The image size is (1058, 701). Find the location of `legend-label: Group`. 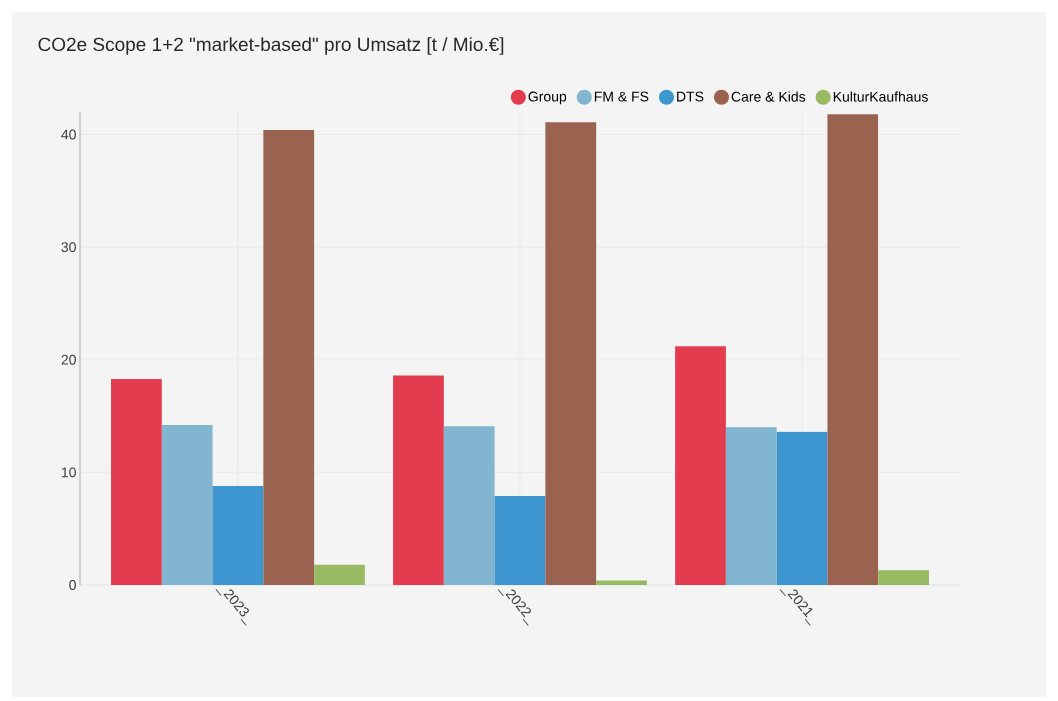

legend-label: Group is located at coordinates (547, 98).